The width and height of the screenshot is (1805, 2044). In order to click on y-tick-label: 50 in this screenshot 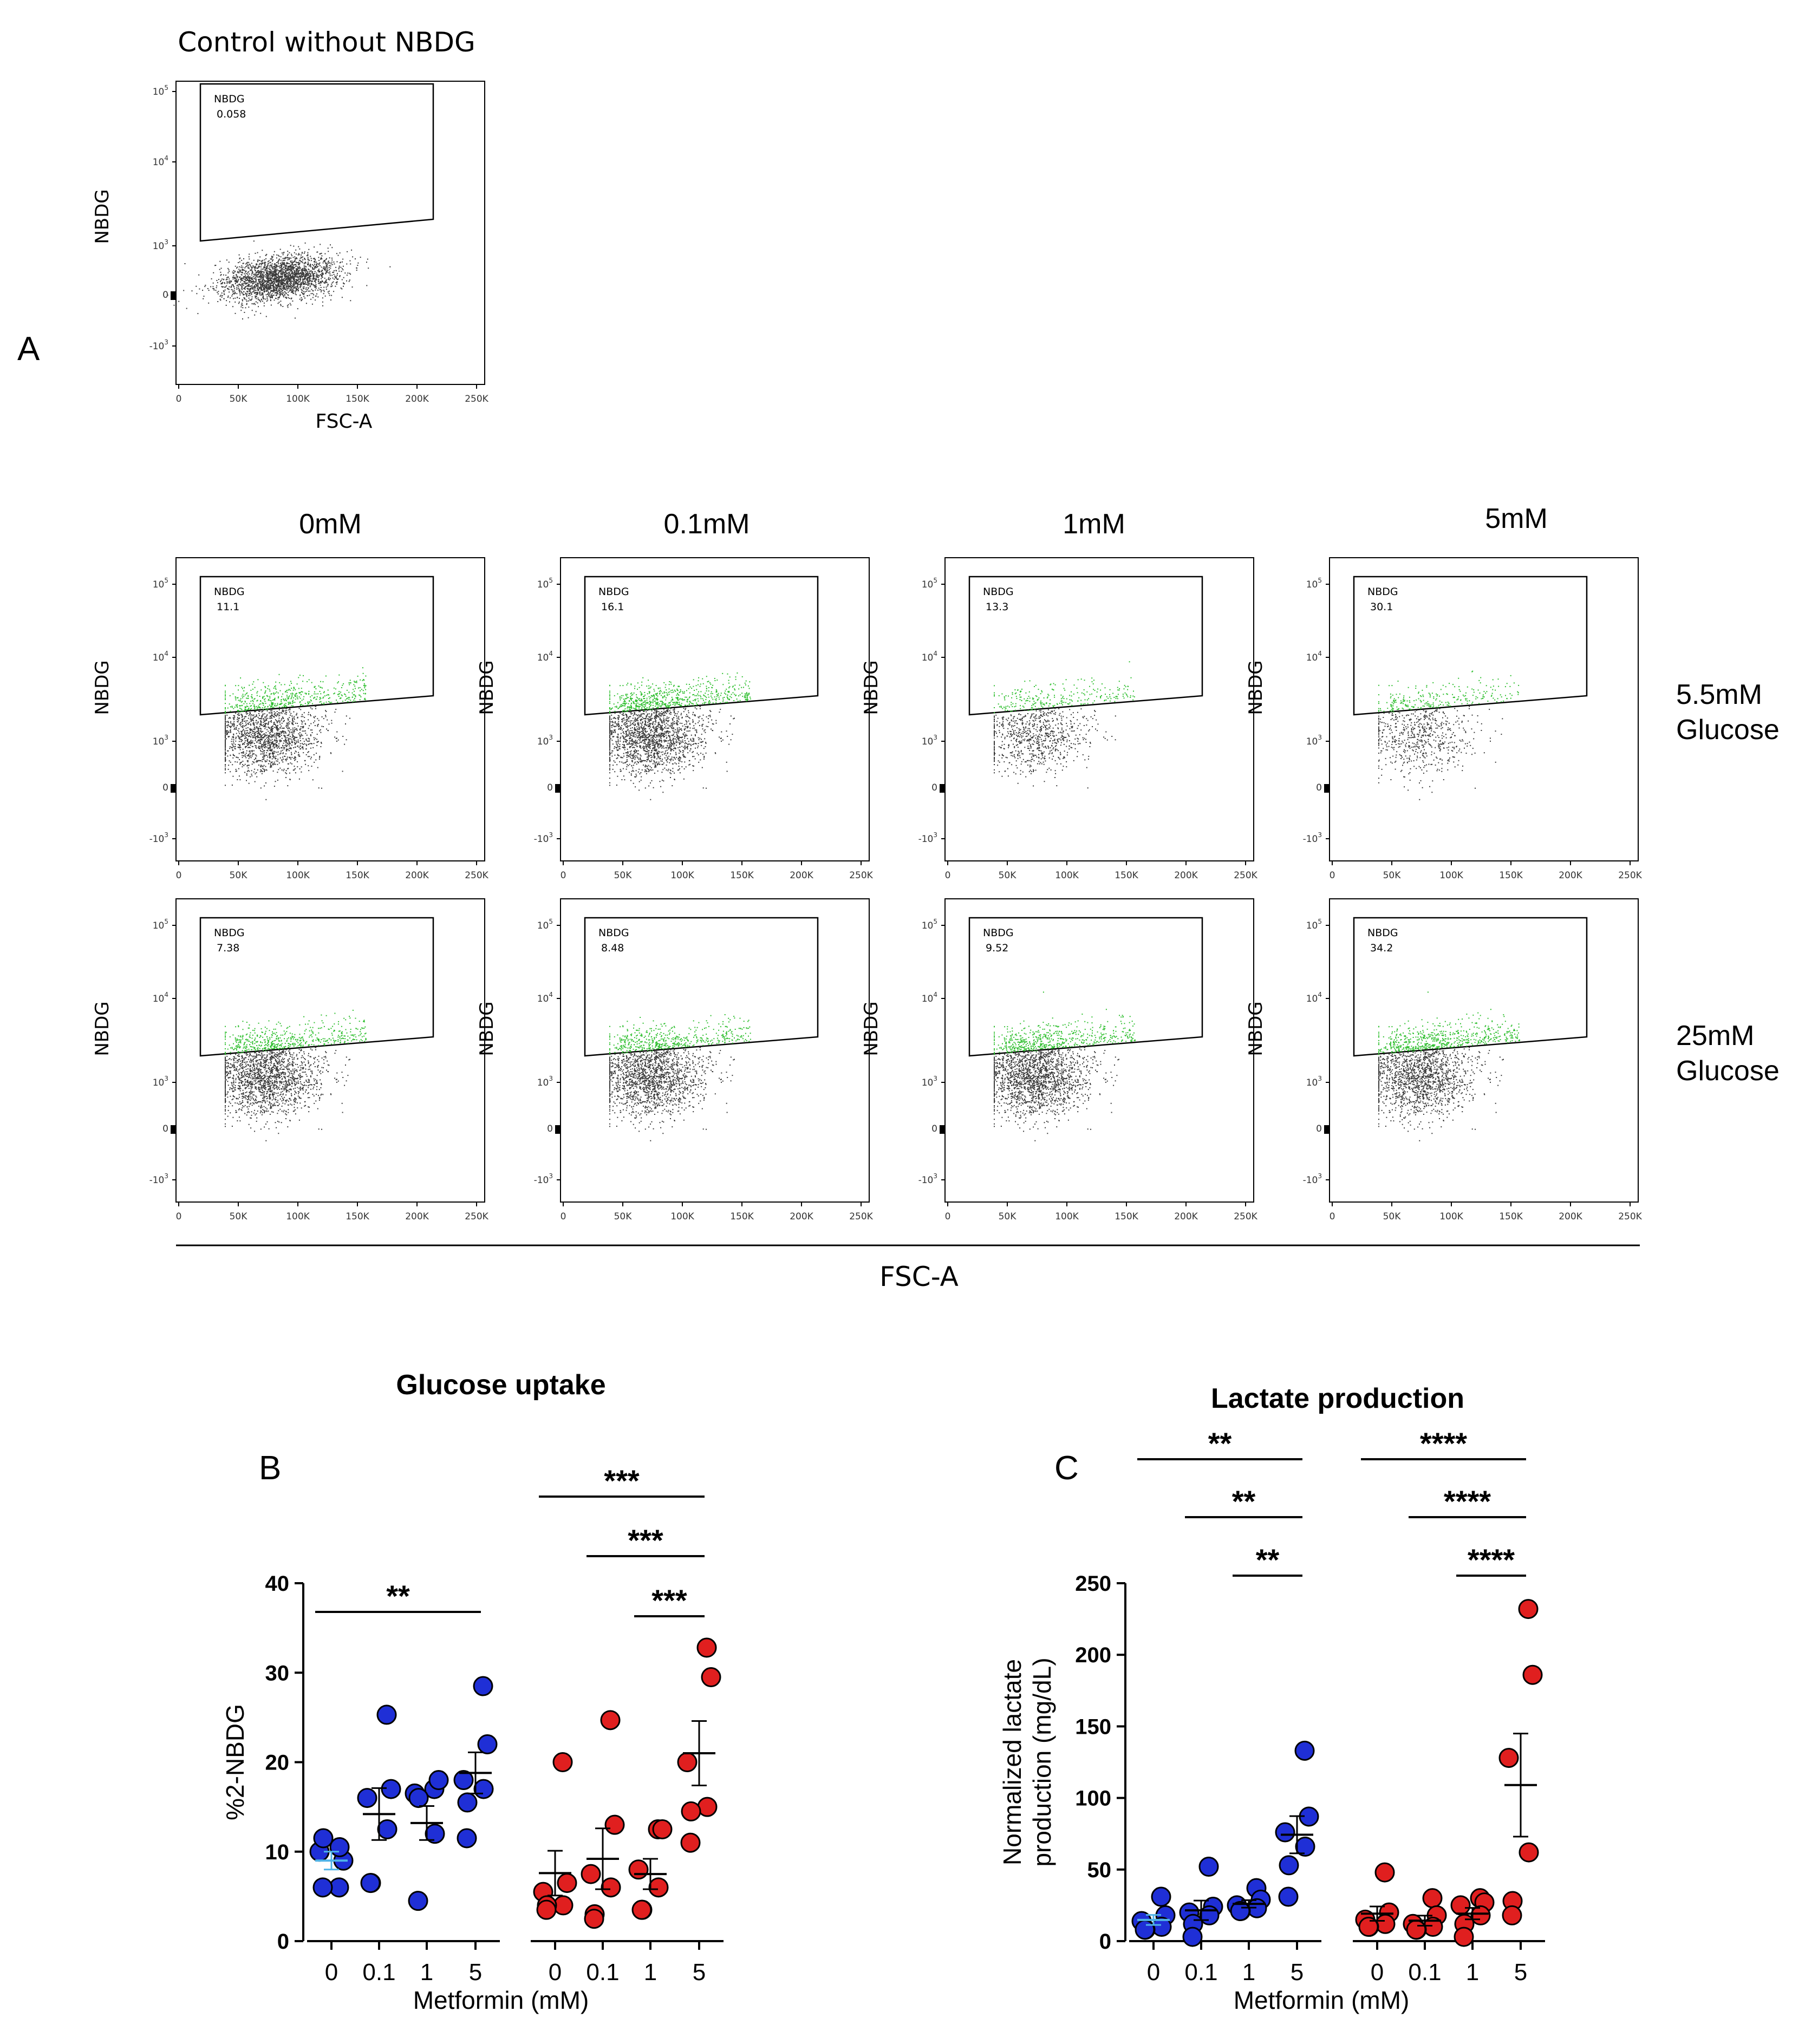, I will do `click(1099, 1870)`.